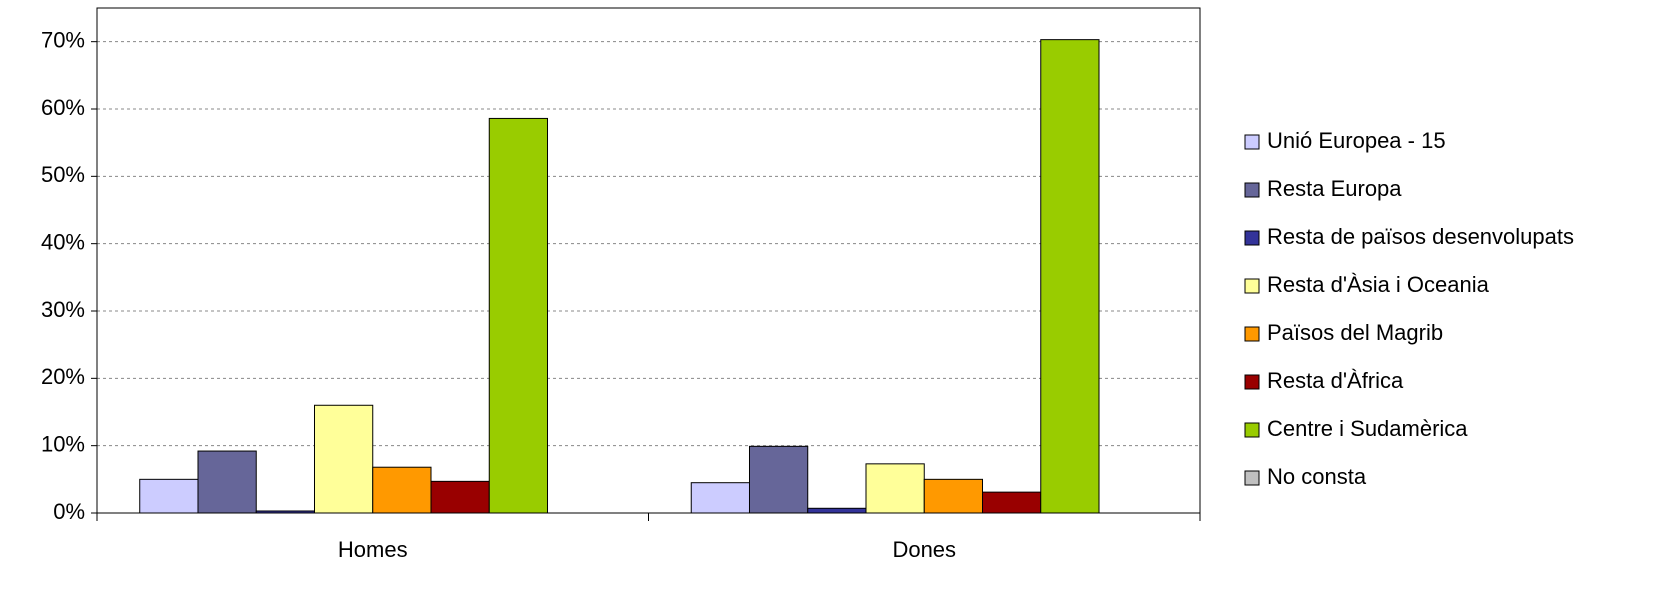 This screenshot has height=606, width=1666. What do you see at coordinates (63, 39) in the screenshot?
I see `y-tick-label: 70%` at bounding box center [63, 39].